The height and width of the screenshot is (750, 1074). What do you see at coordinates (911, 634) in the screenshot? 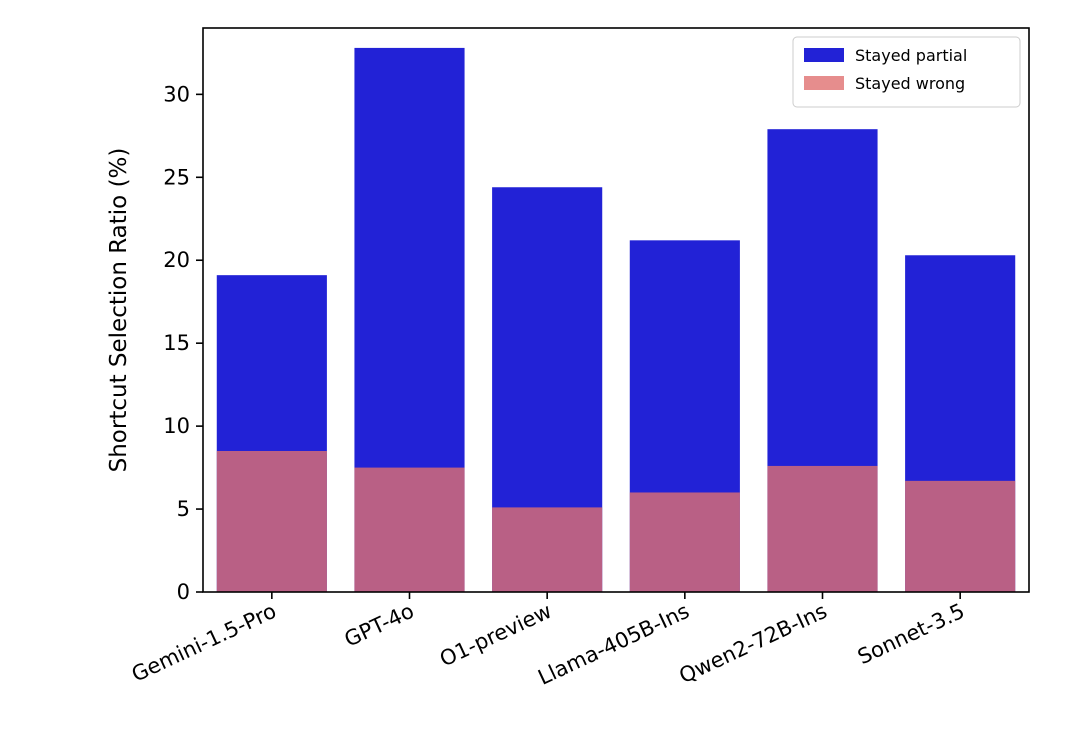
I see `x-tick-label-5: Sonnet-3.5` at bounding box center [911, 634].